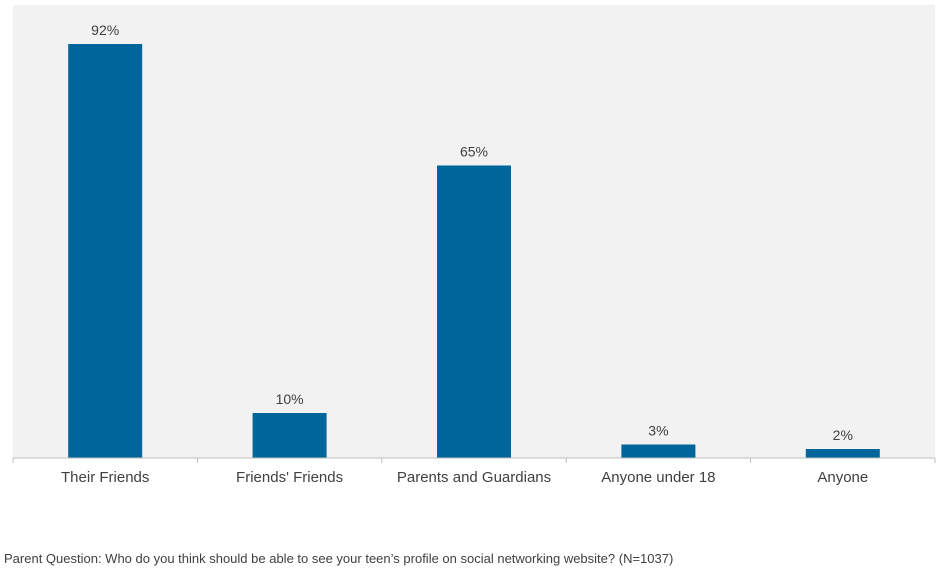 Image resolution: width=945 pixels, height=584 pixels. Describe the element at coordinates (290, 399) in the screenshot. I see `bar-value-label: 10%` at that location.